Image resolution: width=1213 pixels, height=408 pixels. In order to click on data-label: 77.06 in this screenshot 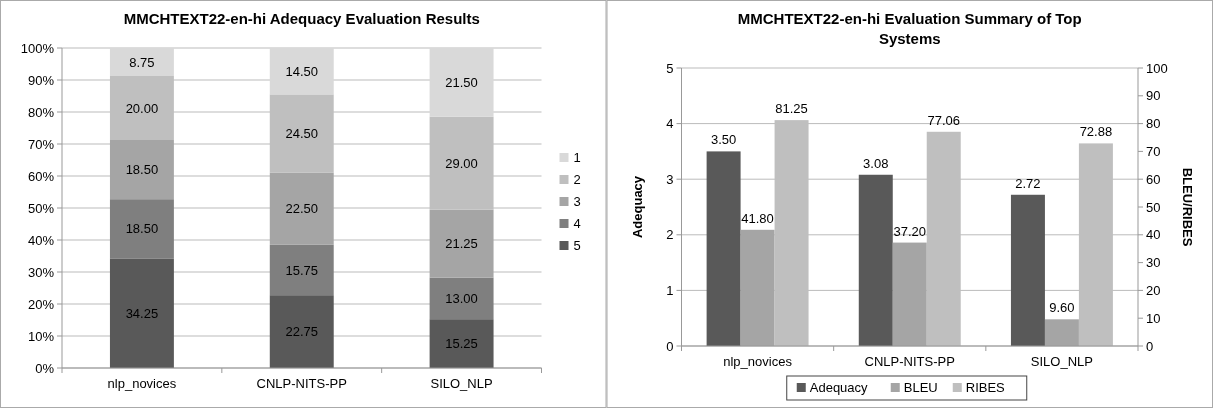, I will do `click(944, 120)`.